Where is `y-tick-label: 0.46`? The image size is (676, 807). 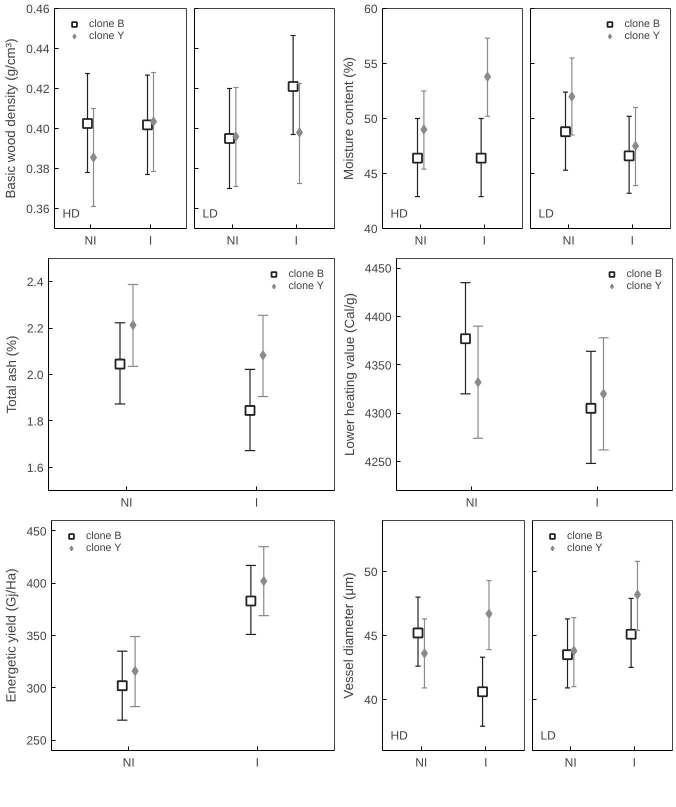 y-tick-label: 0.46 is located at coordinates (38, 9).